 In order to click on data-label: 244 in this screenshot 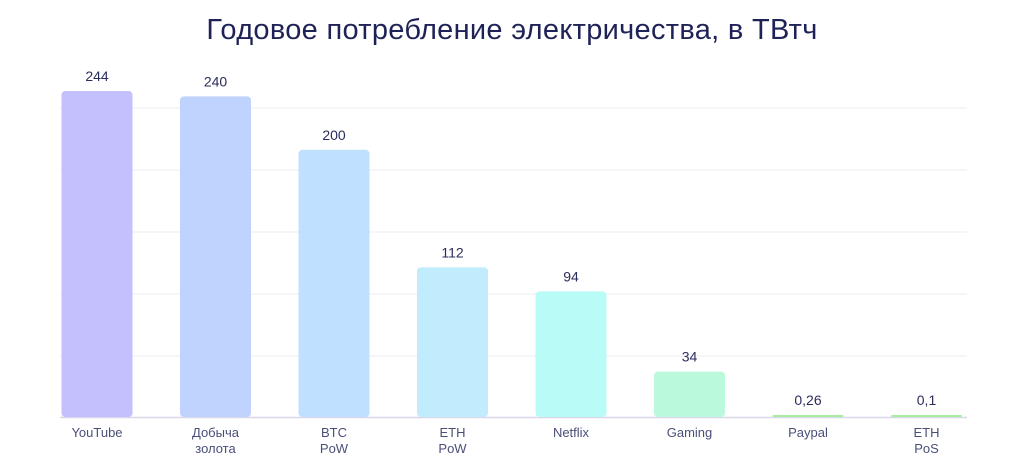, I will do `click(97, 76)`.